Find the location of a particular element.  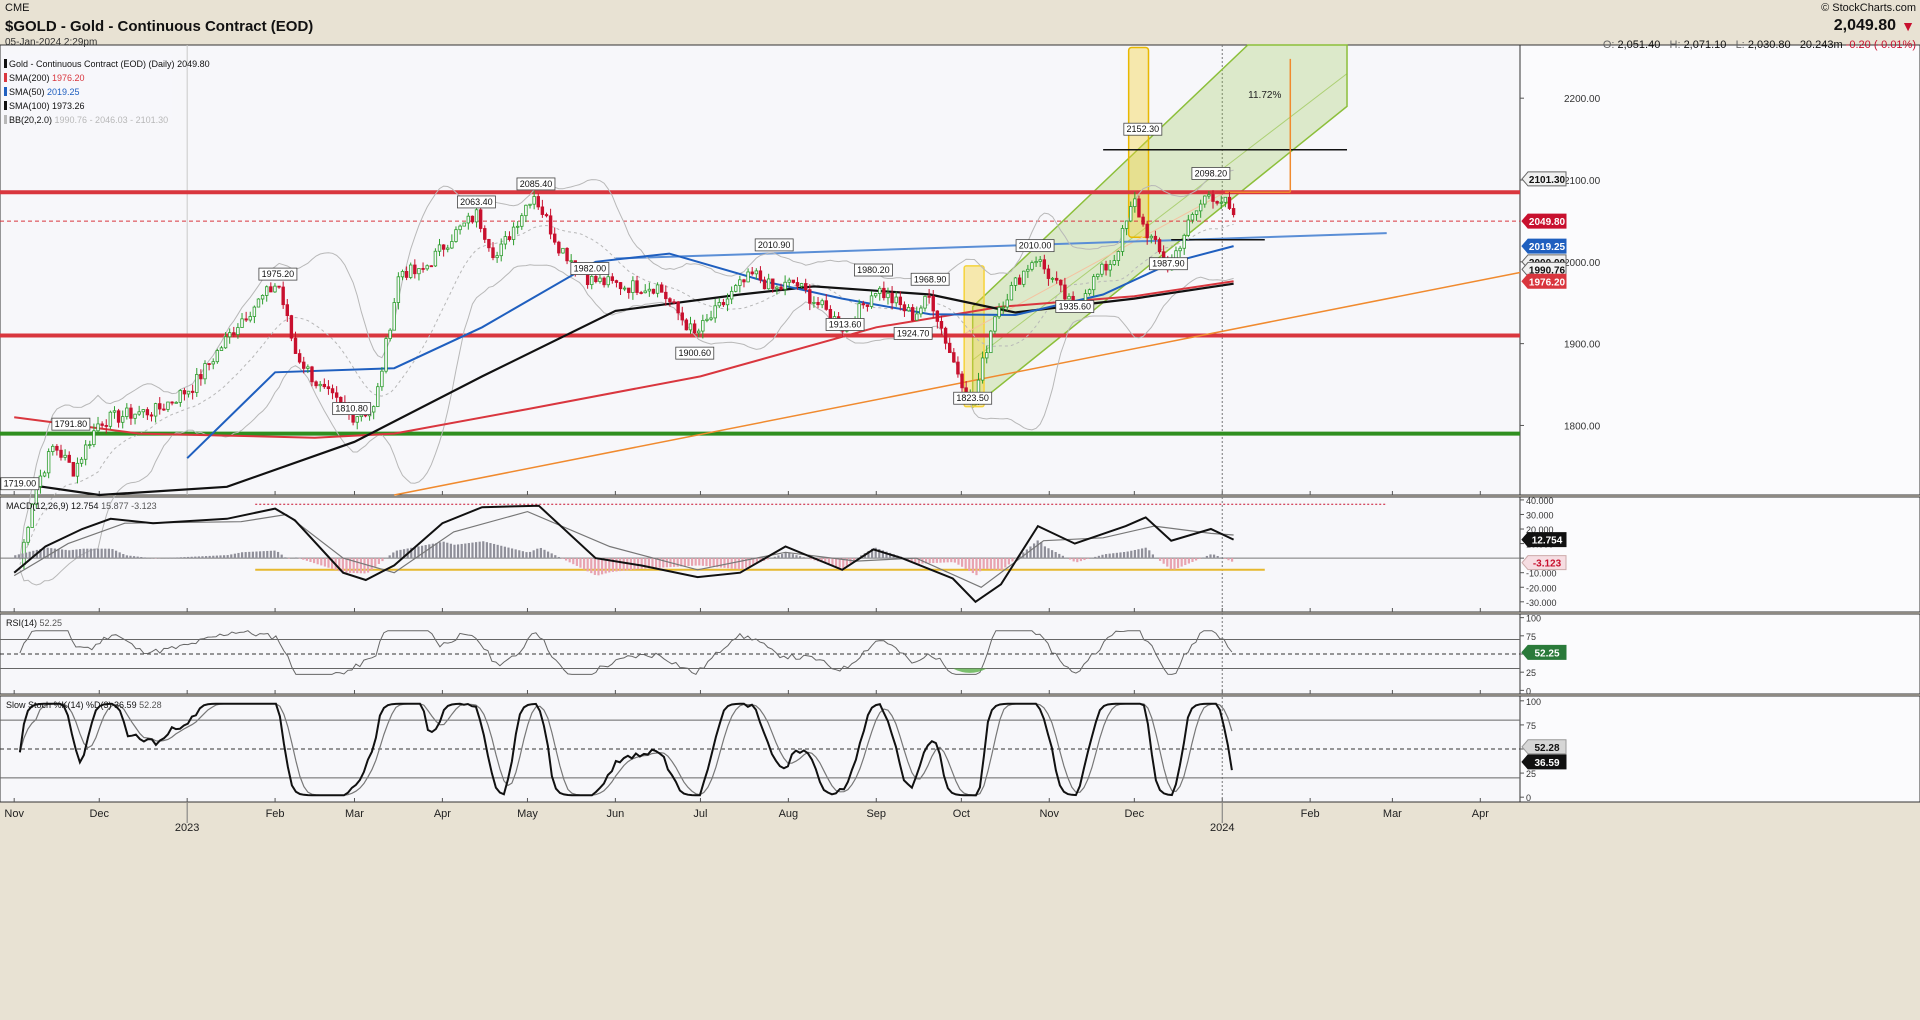

legend-label: SMA(200) 1976.20 is located at coordinates (47, 78).